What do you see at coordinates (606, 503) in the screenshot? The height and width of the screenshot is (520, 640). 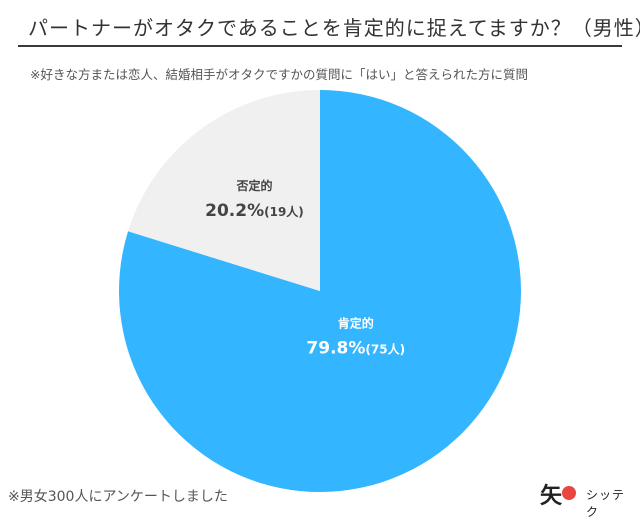 I see `logo-text: シッテク` at bounding box center [606, 503].